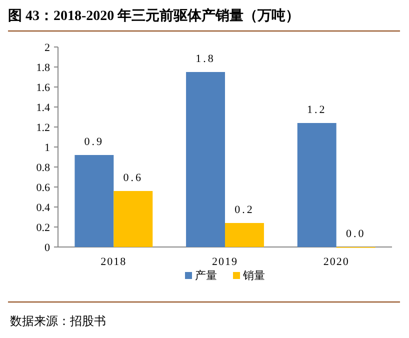 This screenshot has width=409, height=338. Describe the element at coordinates (47, 148) in the screenshot. I see `y-tick-label: 1` at that location.